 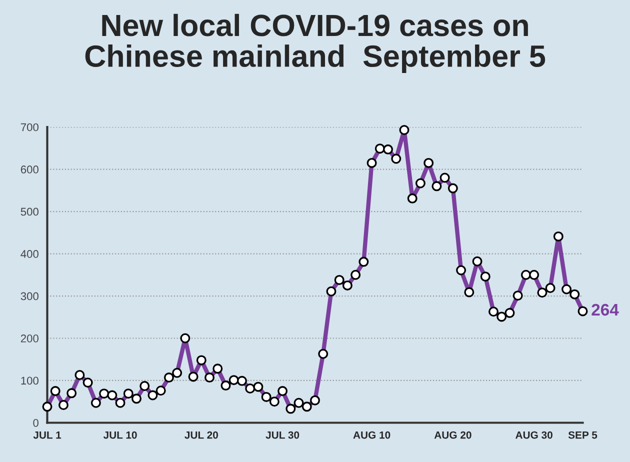 I want to click on x-tick-label: AUG 30, so click(x=534, y=435).